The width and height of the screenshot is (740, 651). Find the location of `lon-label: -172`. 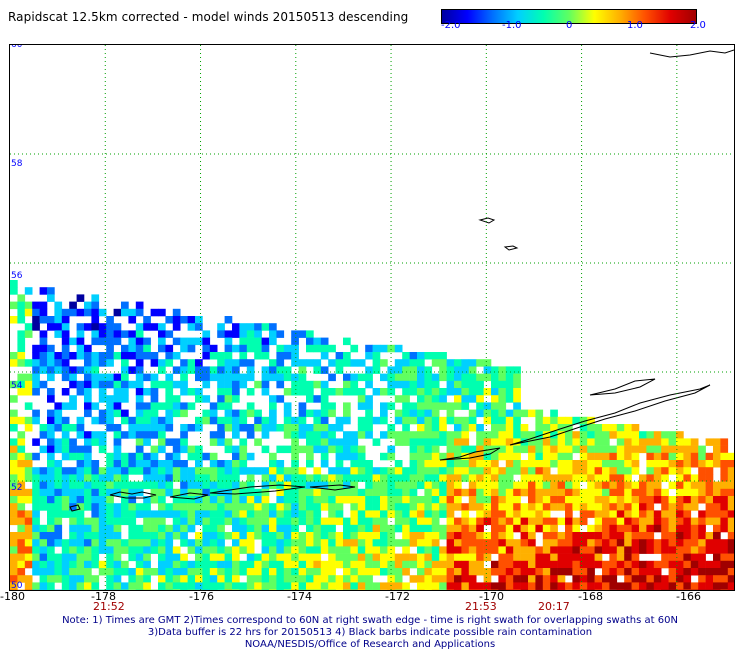

lon-label: -172 is located at coordinates (397, 596).